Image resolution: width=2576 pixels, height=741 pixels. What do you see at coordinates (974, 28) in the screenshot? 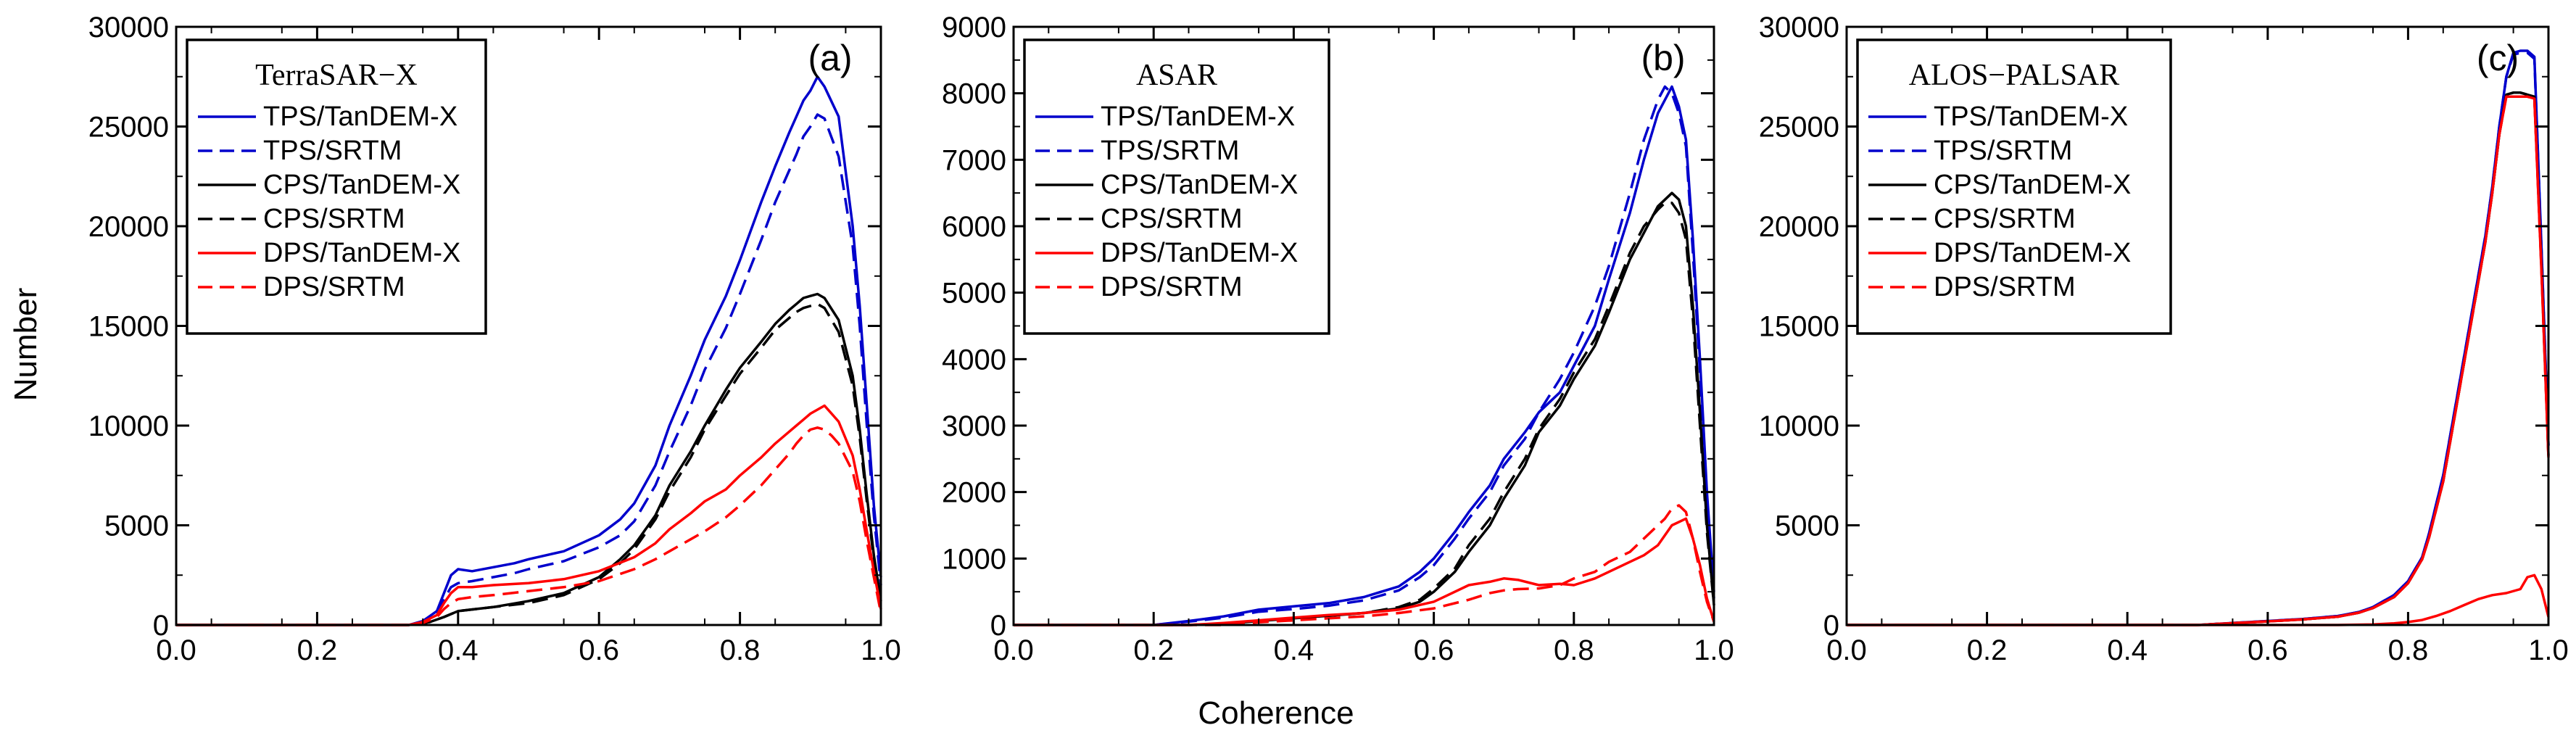
I see `y-tick-label: 9000` at bounding box center [974, 28].